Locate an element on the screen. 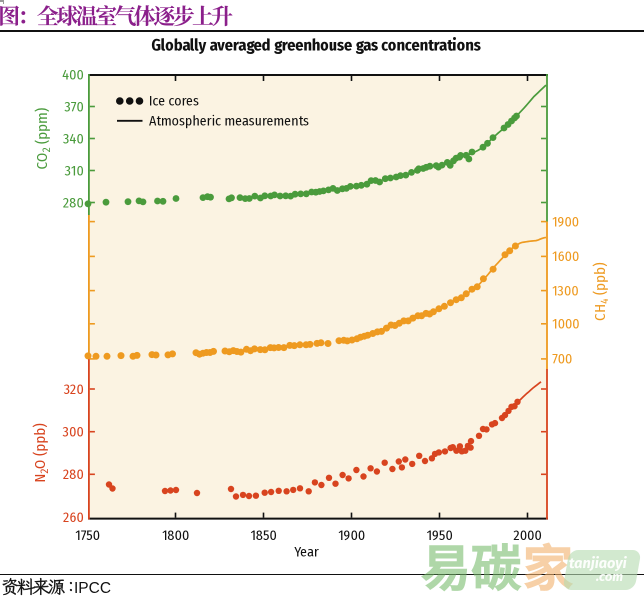 The image size is (644, 600). svg-text: 260 is located at coordinates (73, 517).